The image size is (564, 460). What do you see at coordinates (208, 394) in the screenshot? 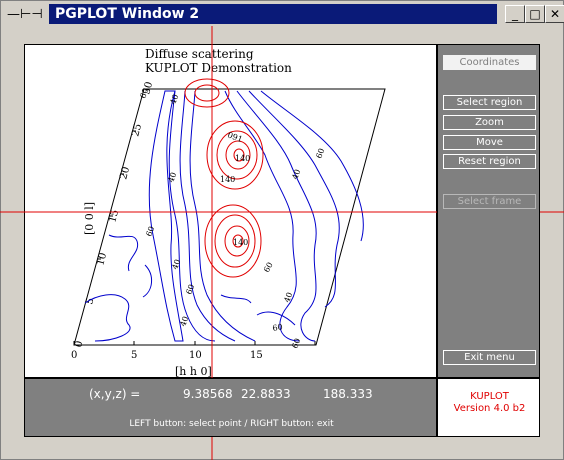
I see `coord-x: 9.38568` at bounding box center [208, 394].